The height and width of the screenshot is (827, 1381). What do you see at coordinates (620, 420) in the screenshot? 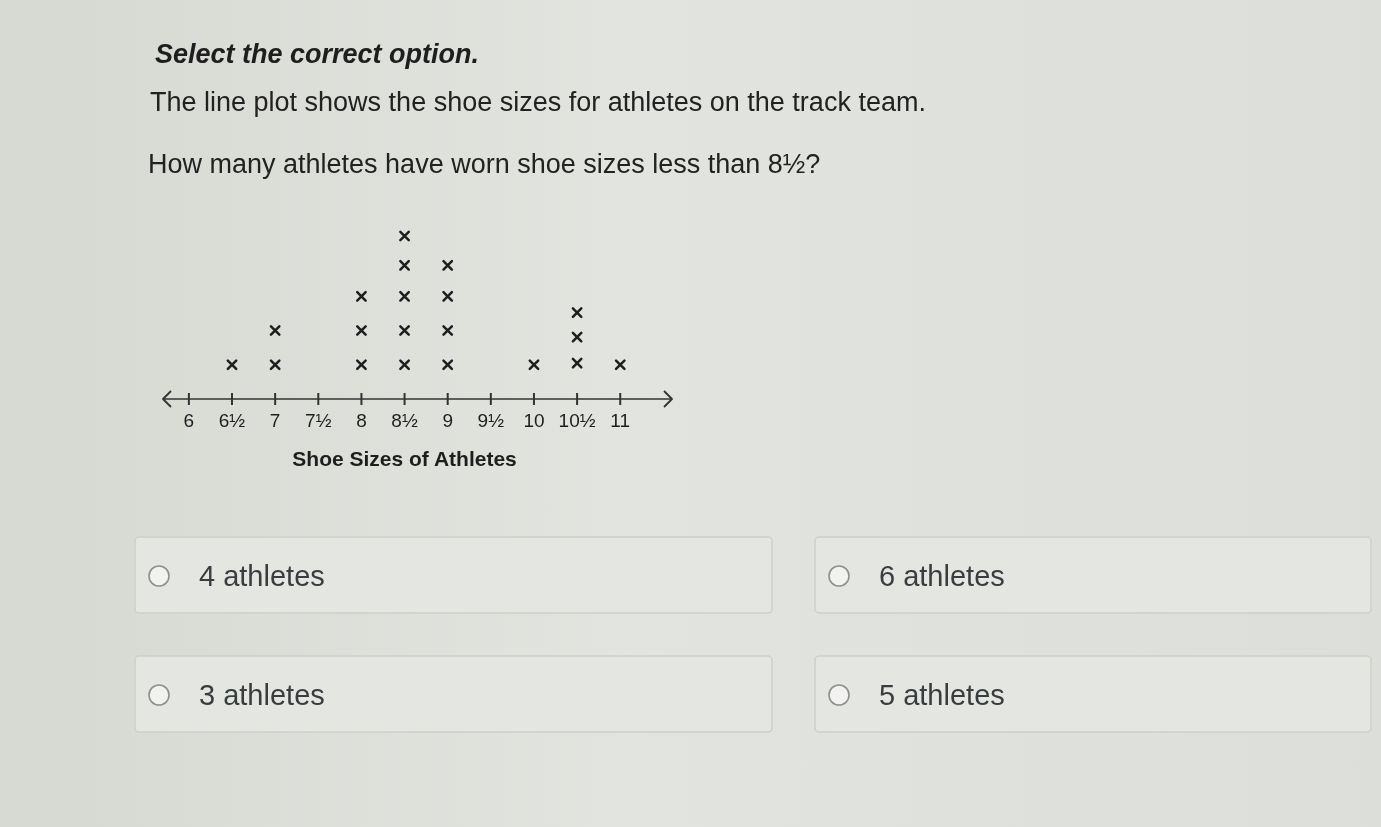
I see `x-tick-label: 11` at bounding box center [620, 420].